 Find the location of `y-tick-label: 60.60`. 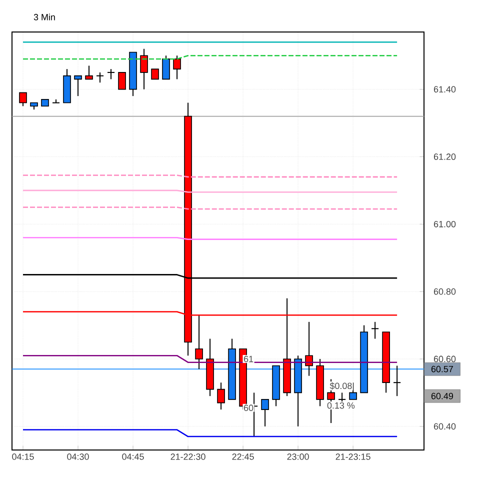

y-tick-label: 60.60 is located at coordinates (445, 359).